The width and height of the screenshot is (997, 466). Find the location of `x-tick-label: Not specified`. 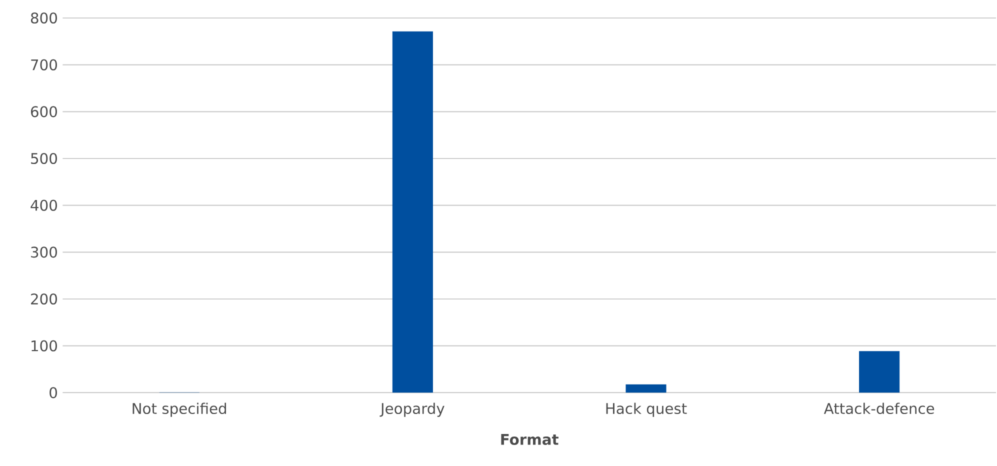

x-tick-label: Not specified is located at coordinates (179, 409).